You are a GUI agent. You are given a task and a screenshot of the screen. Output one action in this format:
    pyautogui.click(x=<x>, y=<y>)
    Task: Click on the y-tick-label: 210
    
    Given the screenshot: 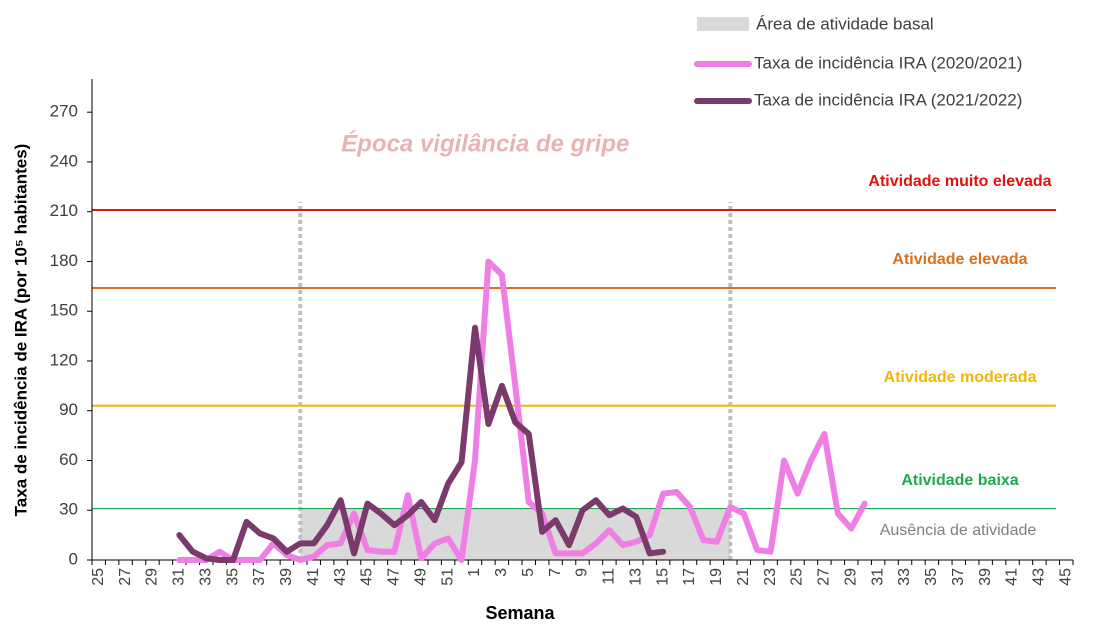 What is the action you would take?
    pyautogui.click(x=64, y=210)
    